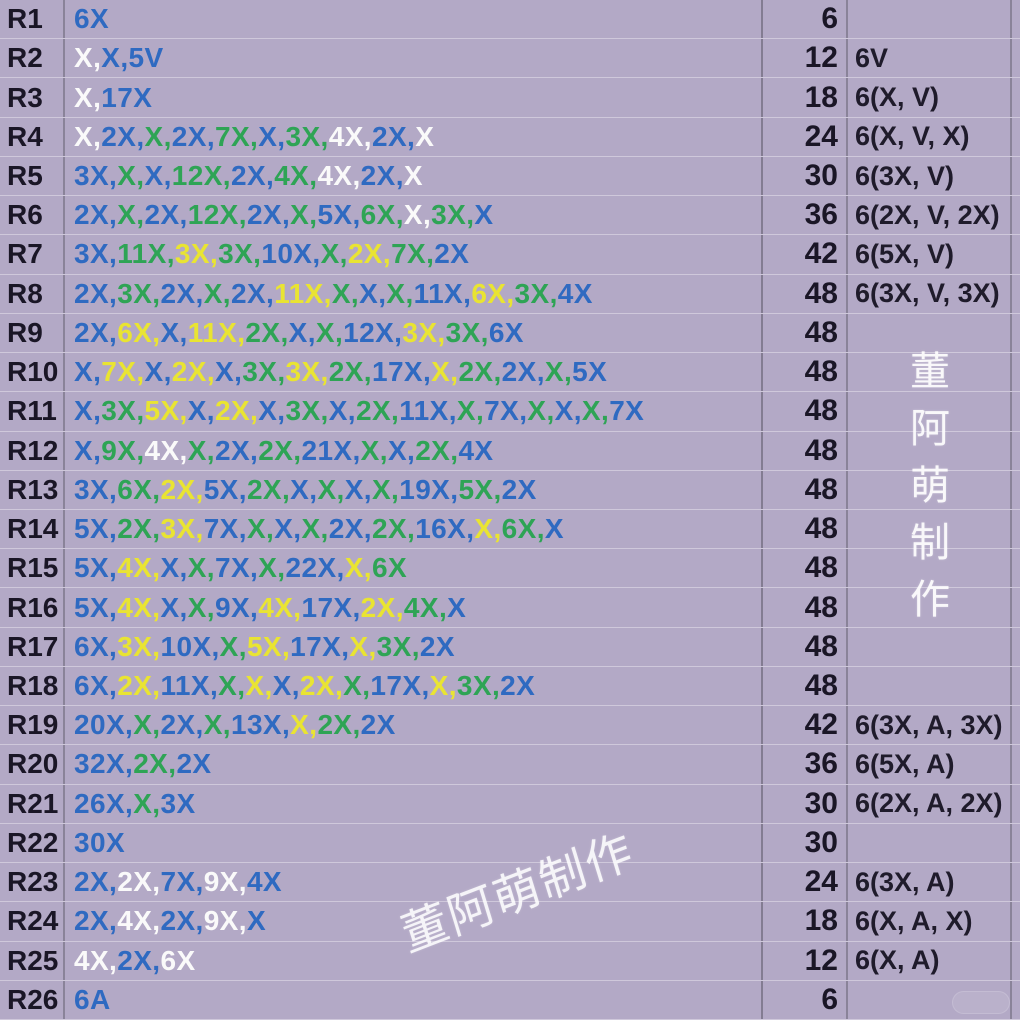 The width and height of the screenshot is (1020, 1020). What do you see at coordinates (32, 411) in the screenshot?
I see `row-label: R11` at bounding box center [32, 411].